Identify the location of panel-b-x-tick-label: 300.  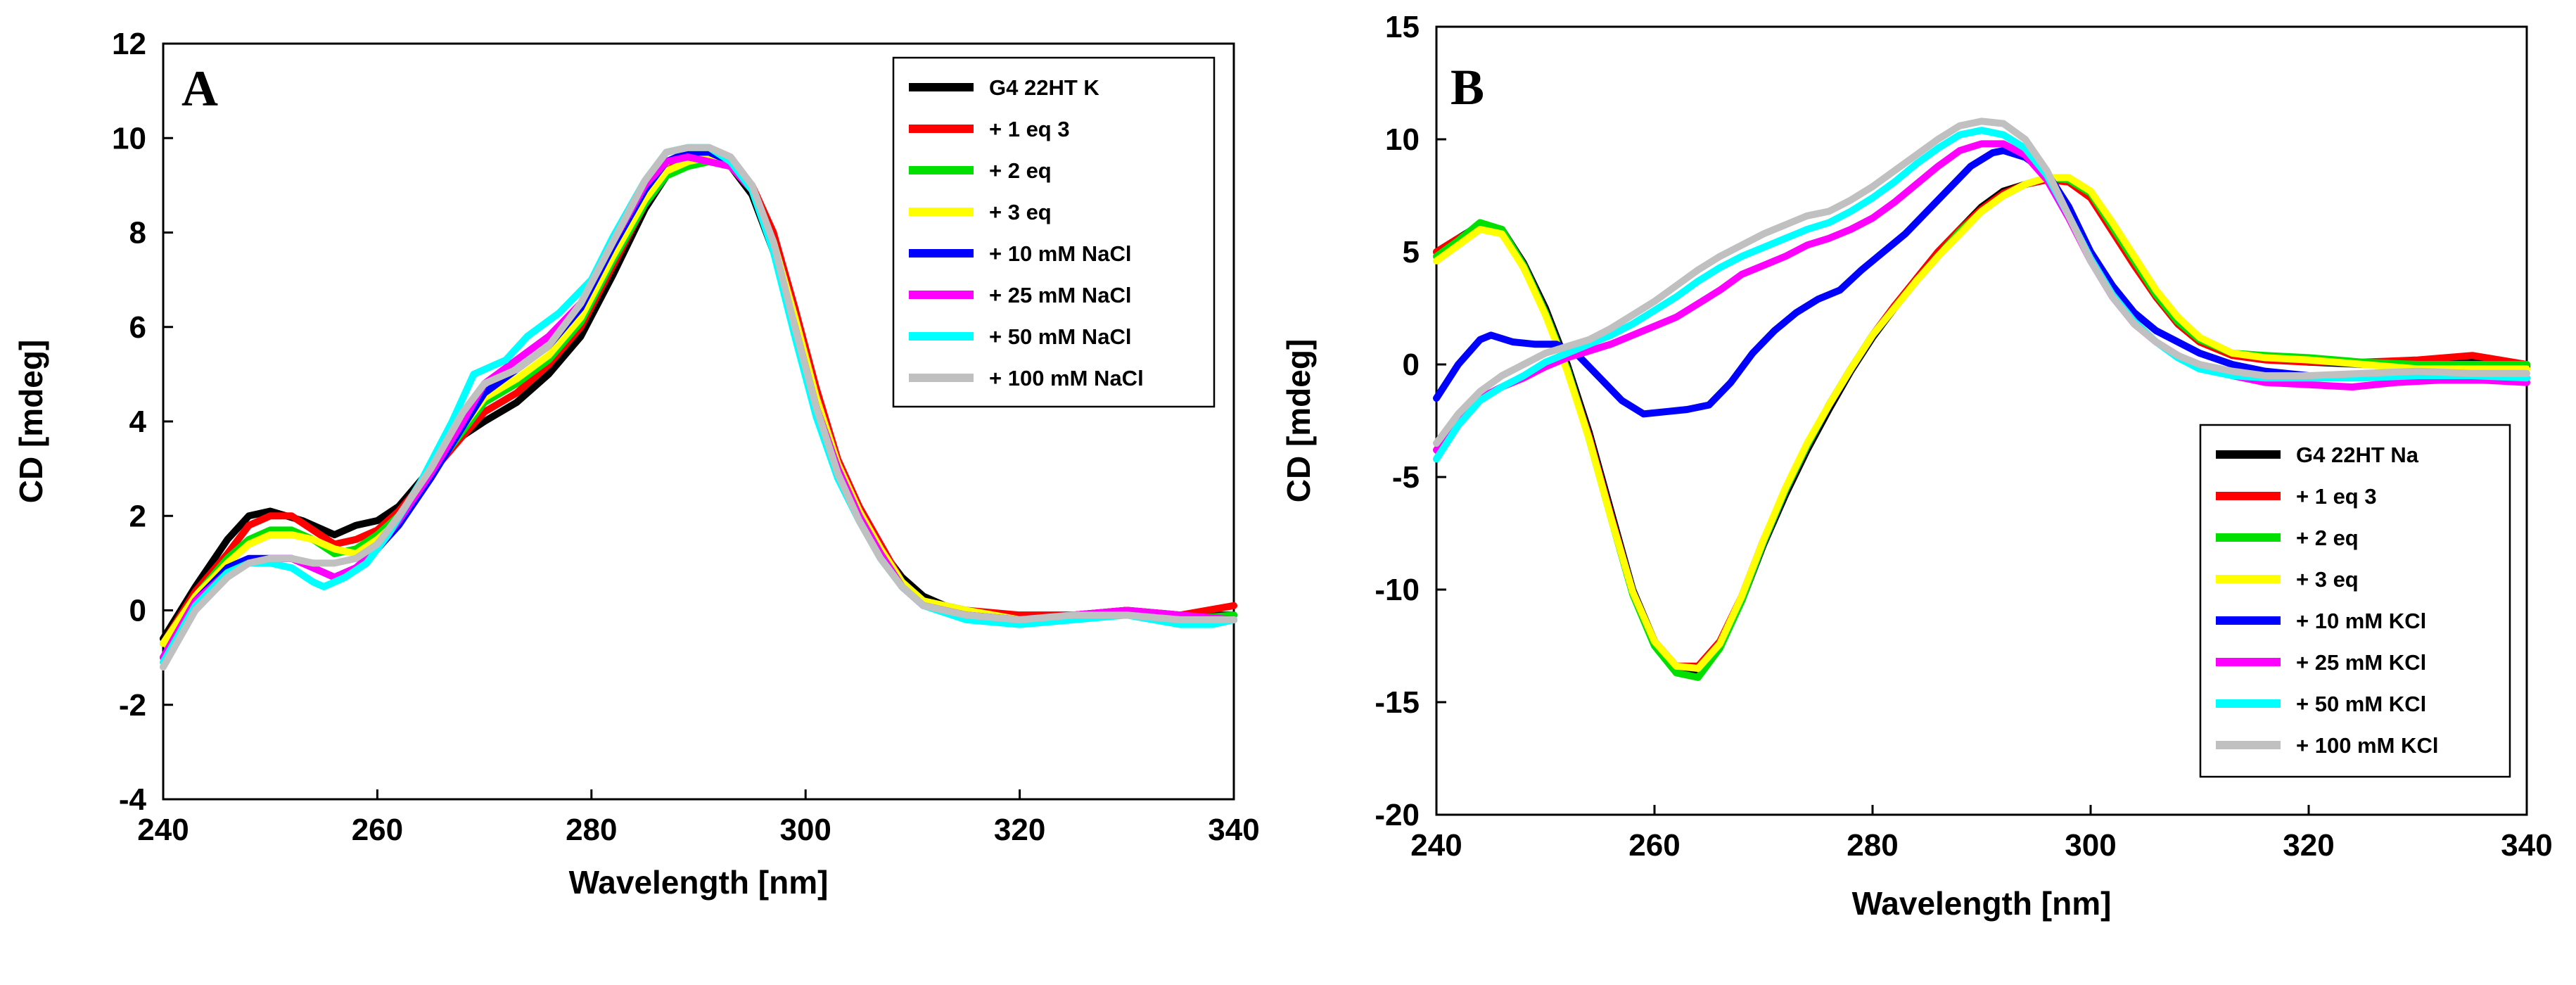
(2090, 845).